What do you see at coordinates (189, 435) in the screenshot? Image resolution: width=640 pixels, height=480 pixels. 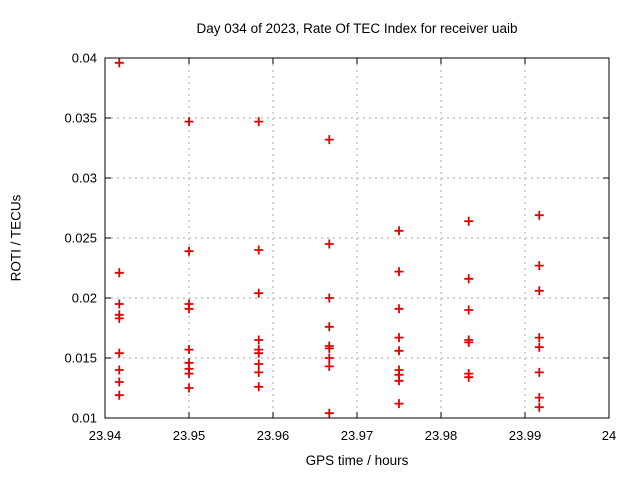 I see `x-tick-label: 23.95` at bounding box center [189, 435].